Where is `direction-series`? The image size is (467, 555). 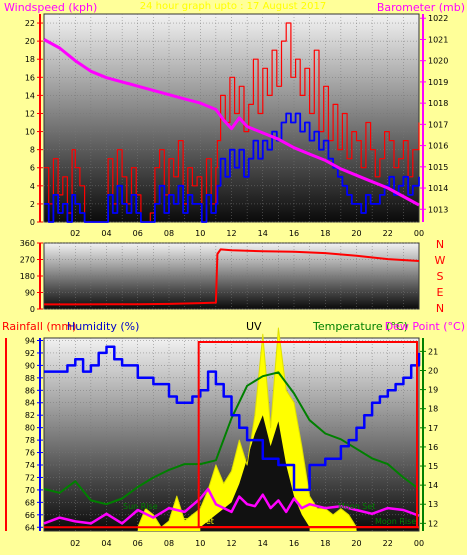
direction-series is located at coordinates (232, 277).